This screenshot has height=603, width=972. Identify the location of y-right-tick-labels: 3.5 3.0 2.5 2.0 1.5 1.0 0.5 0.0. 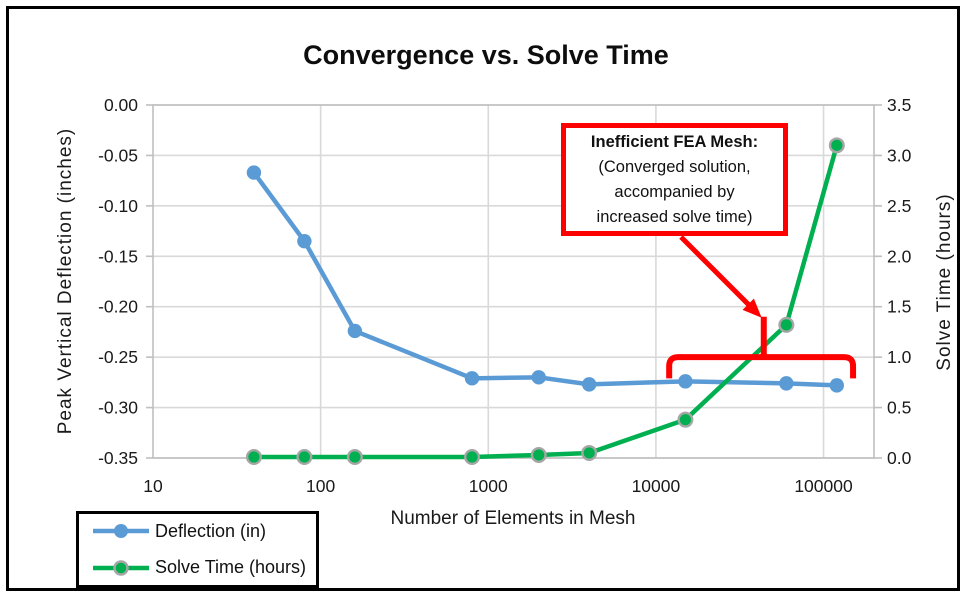
(899, 281).